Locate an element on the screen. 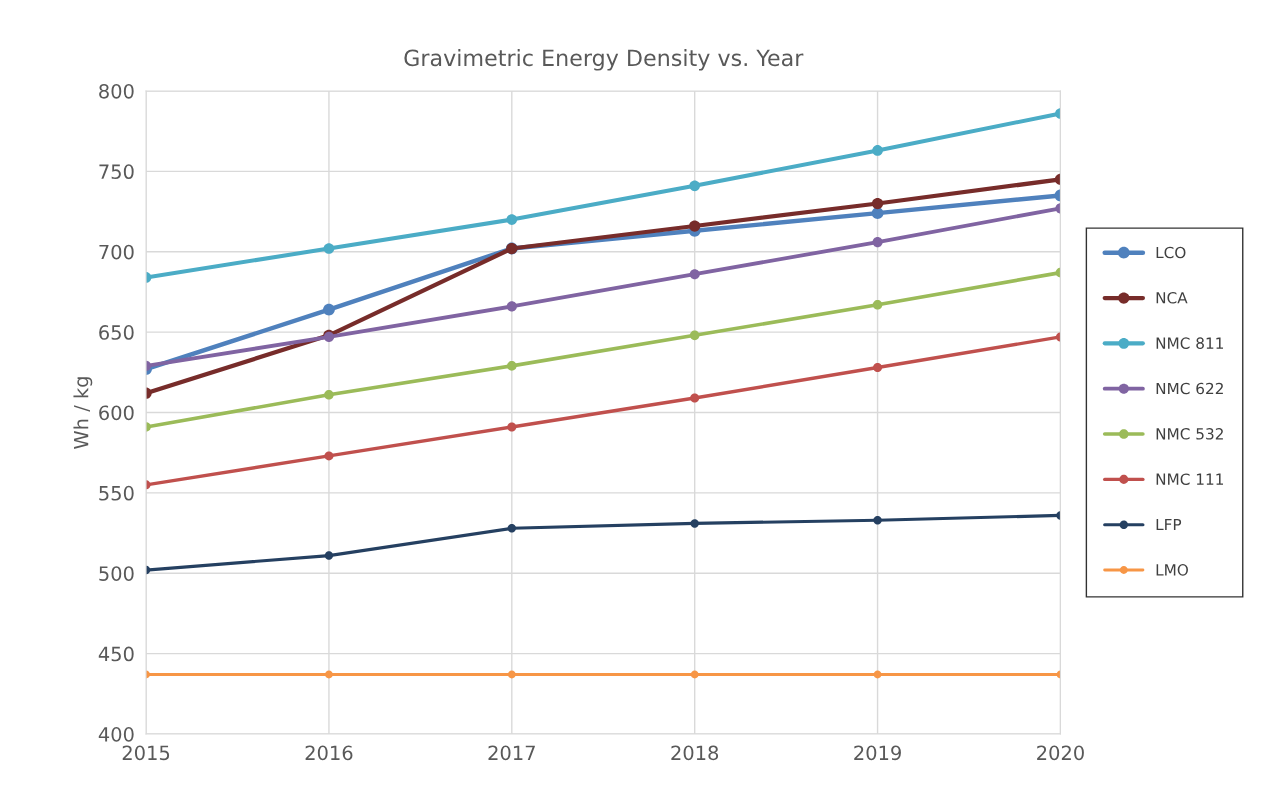  legend-label: LMO is located at coordinates (1172, 570).